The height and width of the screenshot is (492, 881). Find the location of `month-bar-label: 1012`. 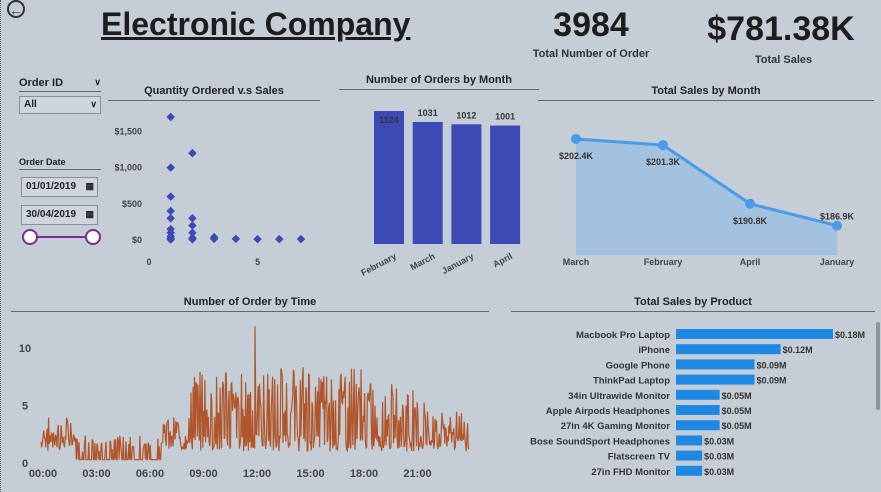

month-bar-label: 1012 is located at coordinates (466, 115).